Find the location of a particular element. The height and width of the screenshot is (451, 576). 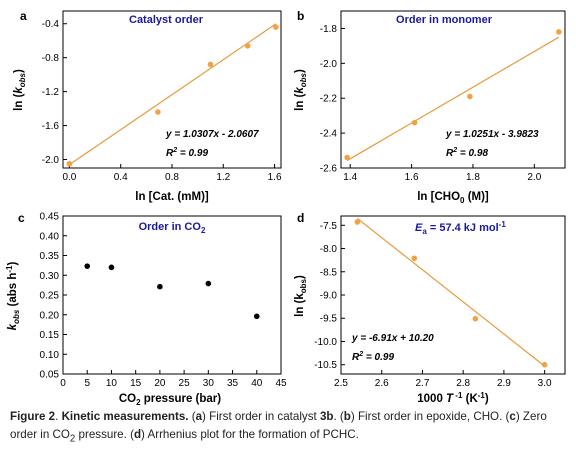

panel-b-ylabel: ln (kobs) is located at coordinates (301, 90).